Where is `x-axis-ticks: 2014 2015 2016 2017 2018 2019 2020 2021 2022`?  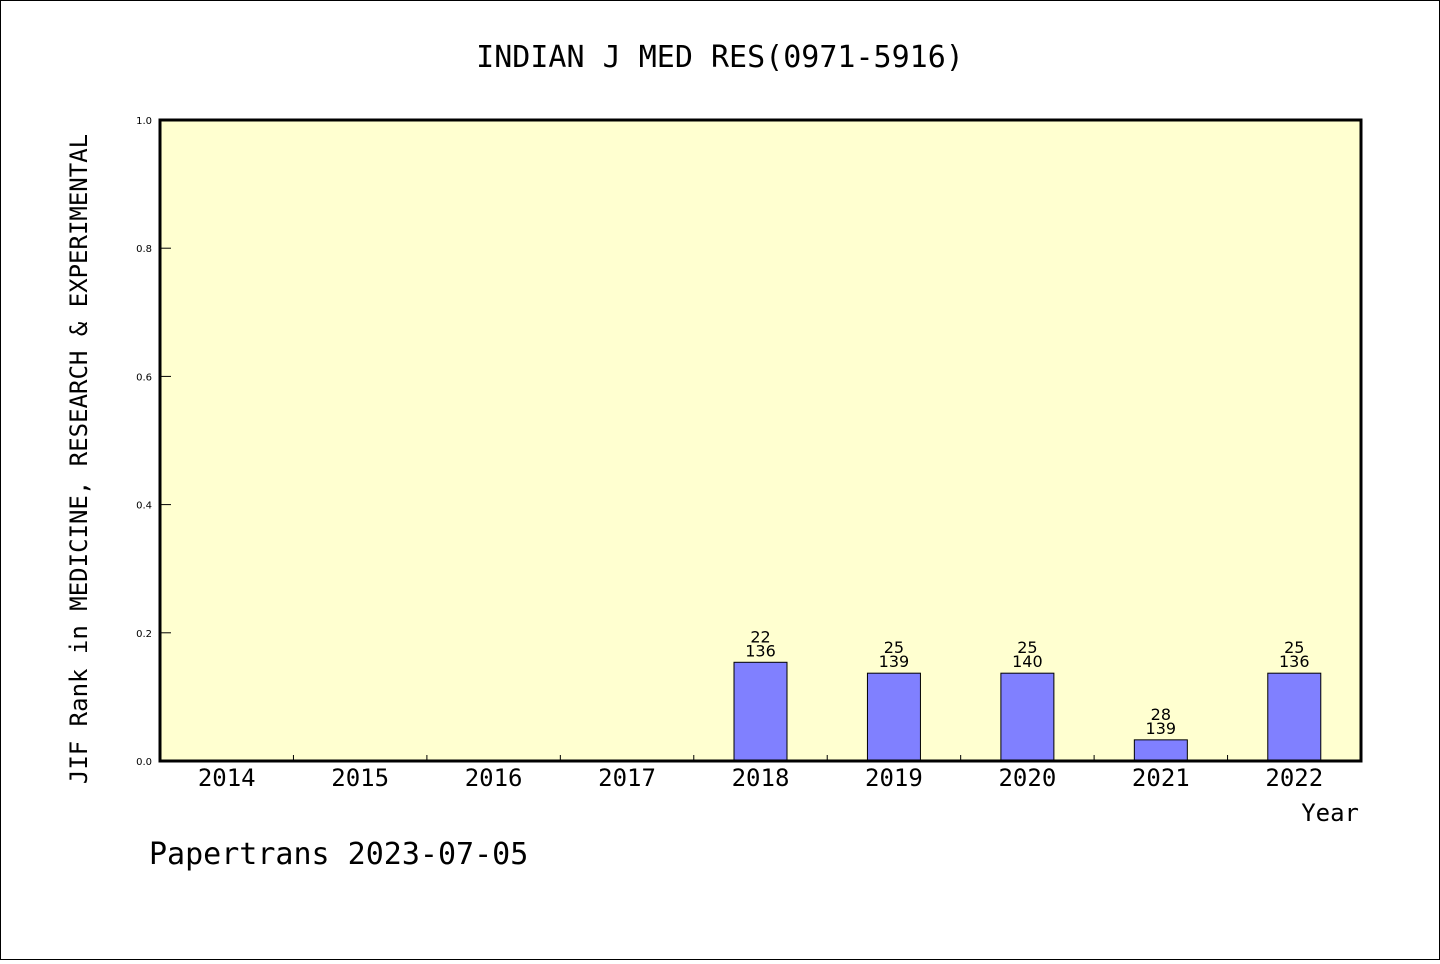 x-axis-ticks: 2014 2015 2016 2017 2018 2019 2020 2021 2022 is located at coordinates (760, 773).